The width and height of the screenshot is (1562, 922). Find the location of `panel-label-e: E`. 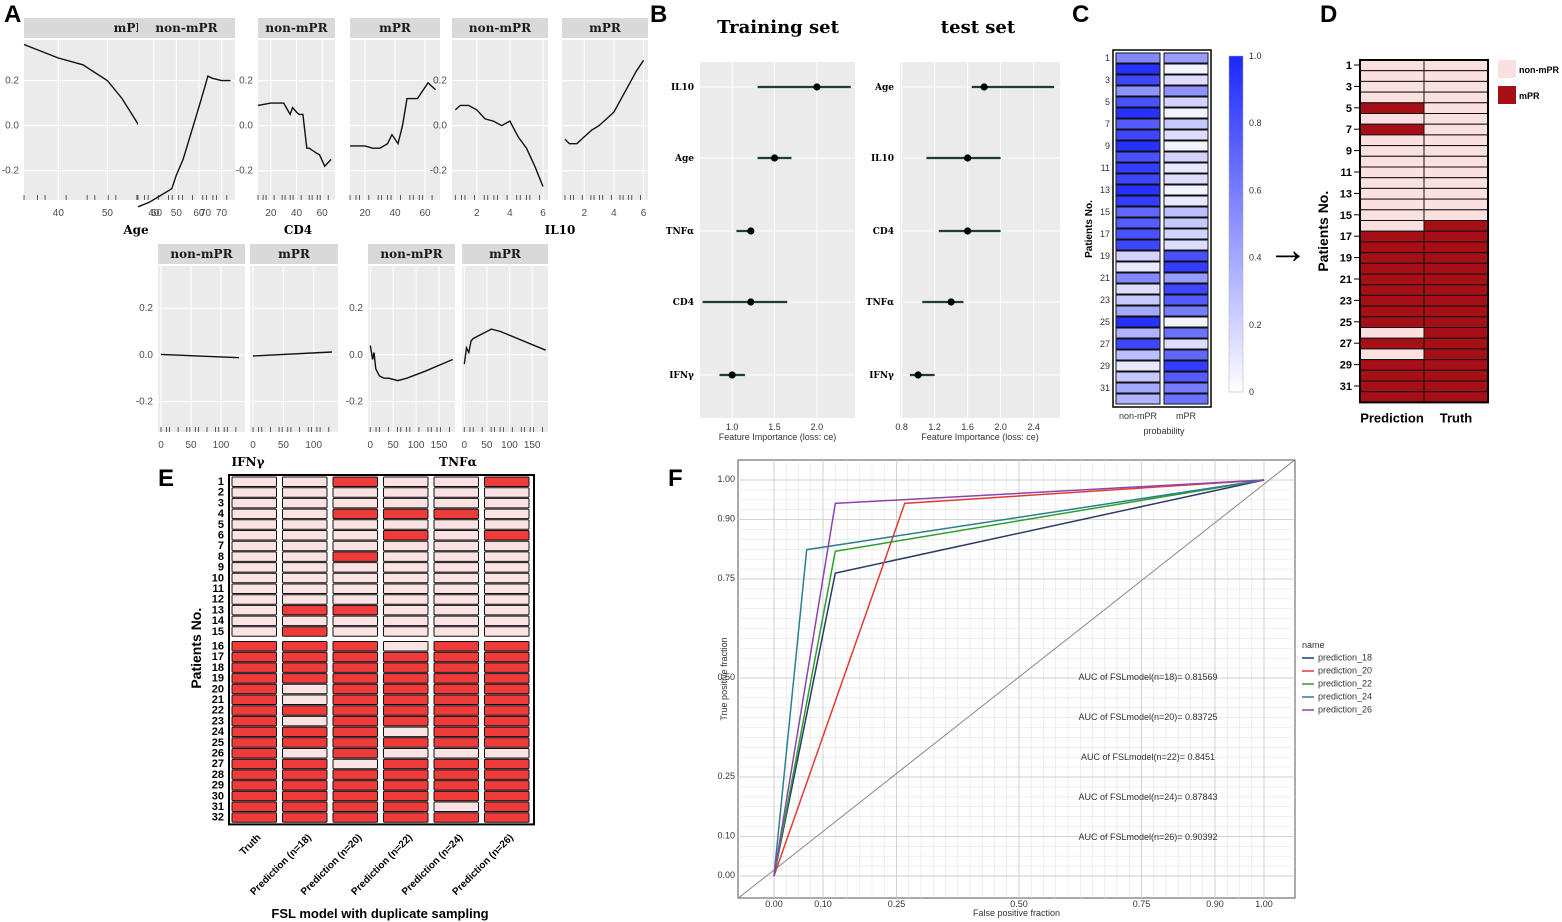

panel-label-e: E is located at coordinates (166, 478).